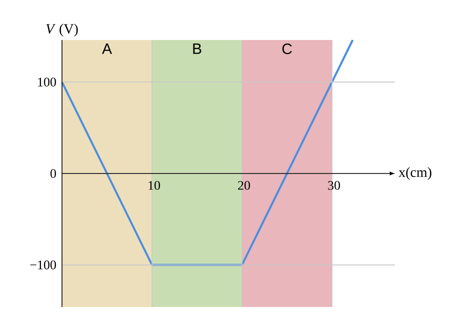 The height and width of the screenshot is (333, 474). Describe the element at coordinates (287, 49) in the screenshot. I see `band-label: C` at that location.